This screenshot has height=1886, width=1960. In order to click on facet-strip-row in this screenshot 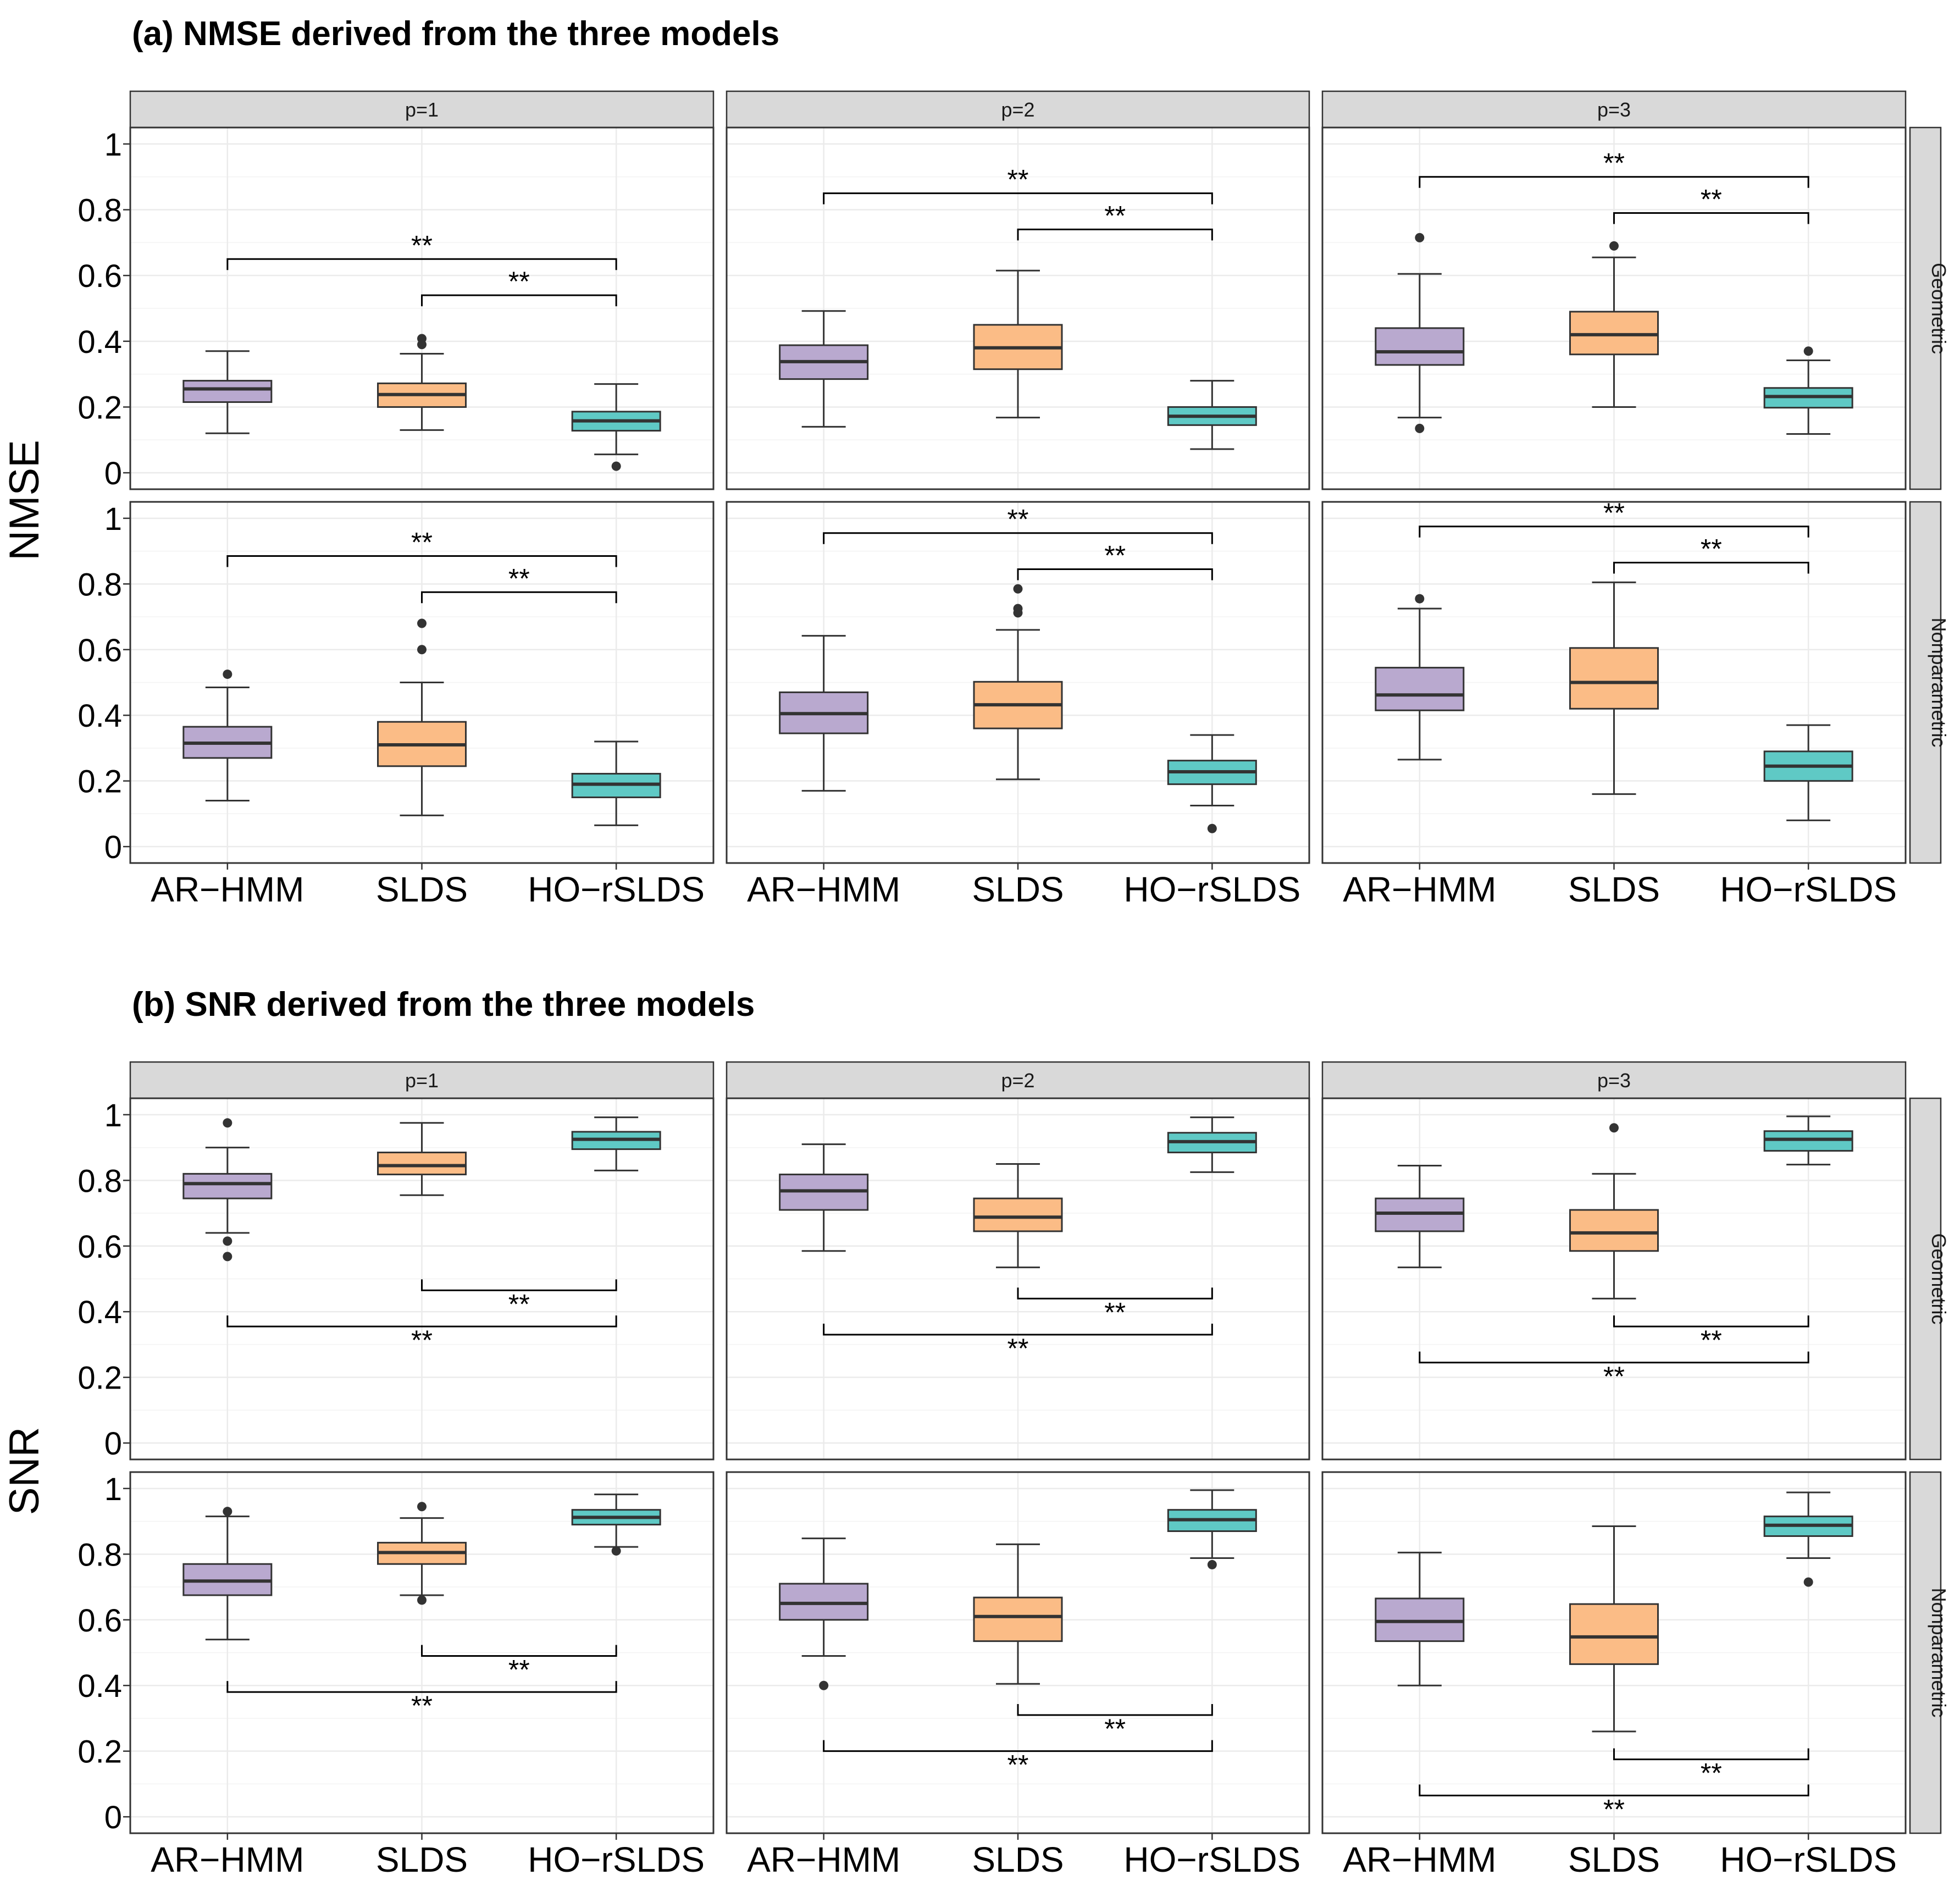, I will do `click(1925, 1652)`.